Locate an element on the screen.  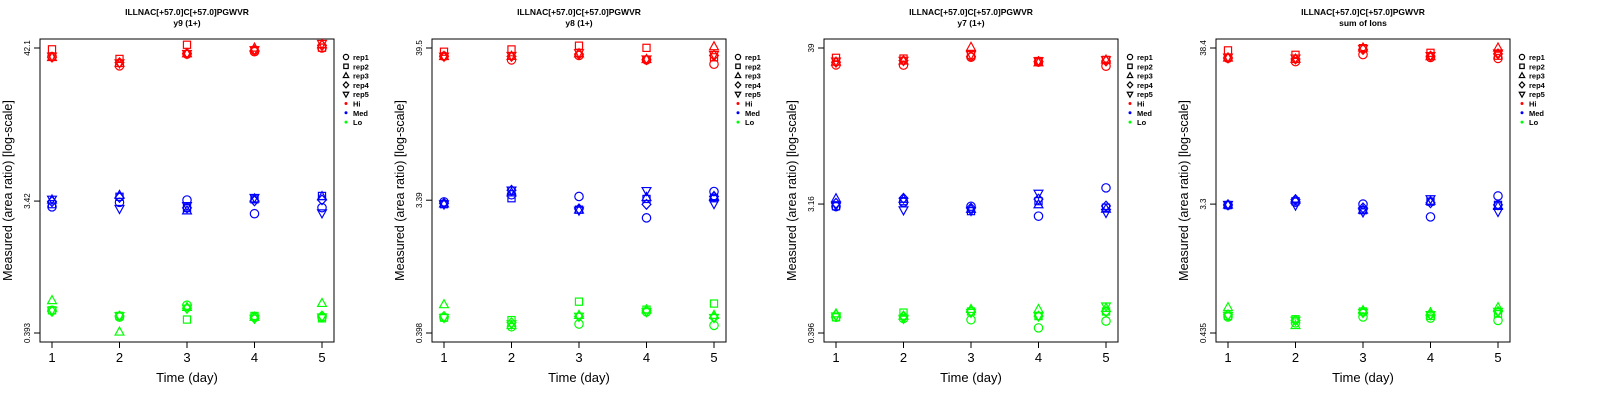
x-axis-label: Time (day) is located at coordinates (1363, 377).